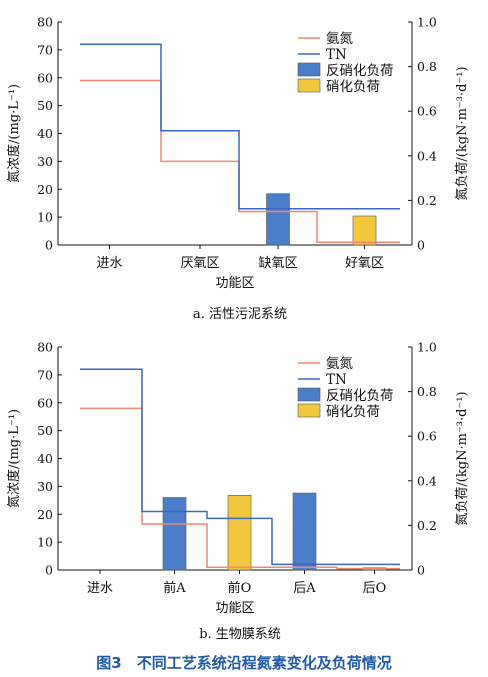 The width and height of the screenshot is (488, 677). Describe the element at coordinates (364, 263) in the screenshot. I see `x-tick-label: 好氧区` at that location.